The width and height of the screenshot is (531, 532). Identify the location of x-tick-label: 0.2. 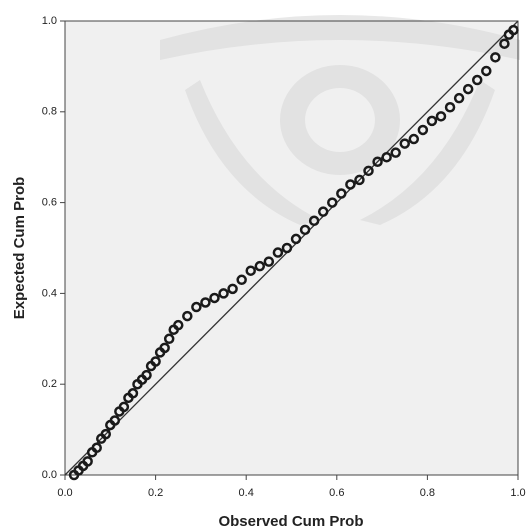
(155, 493).